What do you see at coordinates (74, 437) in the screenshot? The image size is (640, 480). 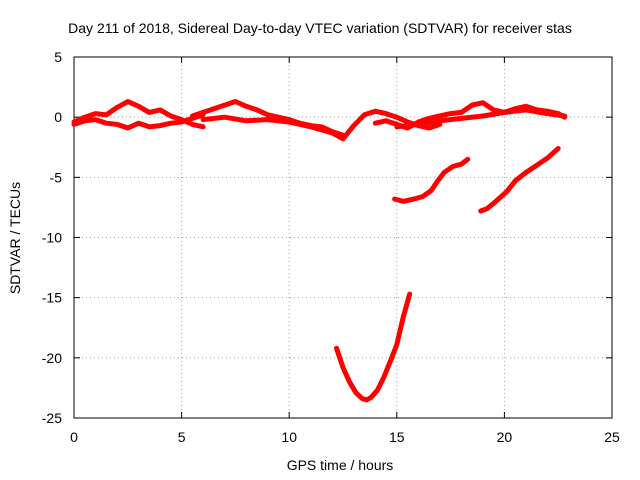 I see `x-tick-label: 0` at bounding box center [74, 437].